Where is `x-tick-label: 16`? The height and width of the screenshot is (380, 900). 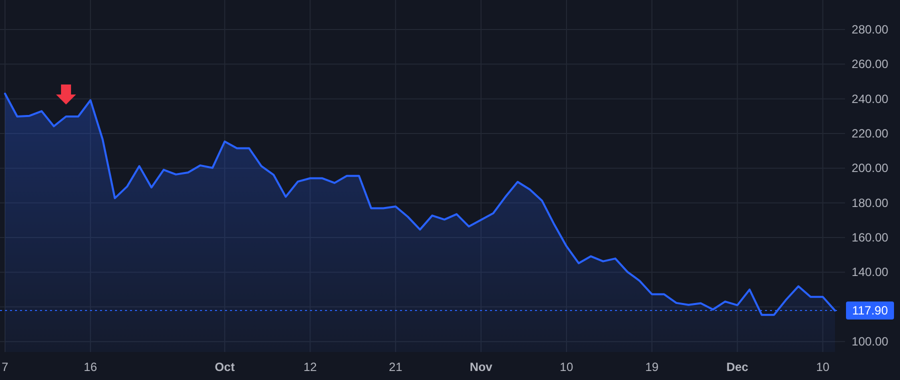
x-tick-label: 16 is located at coordinates (91, 367).